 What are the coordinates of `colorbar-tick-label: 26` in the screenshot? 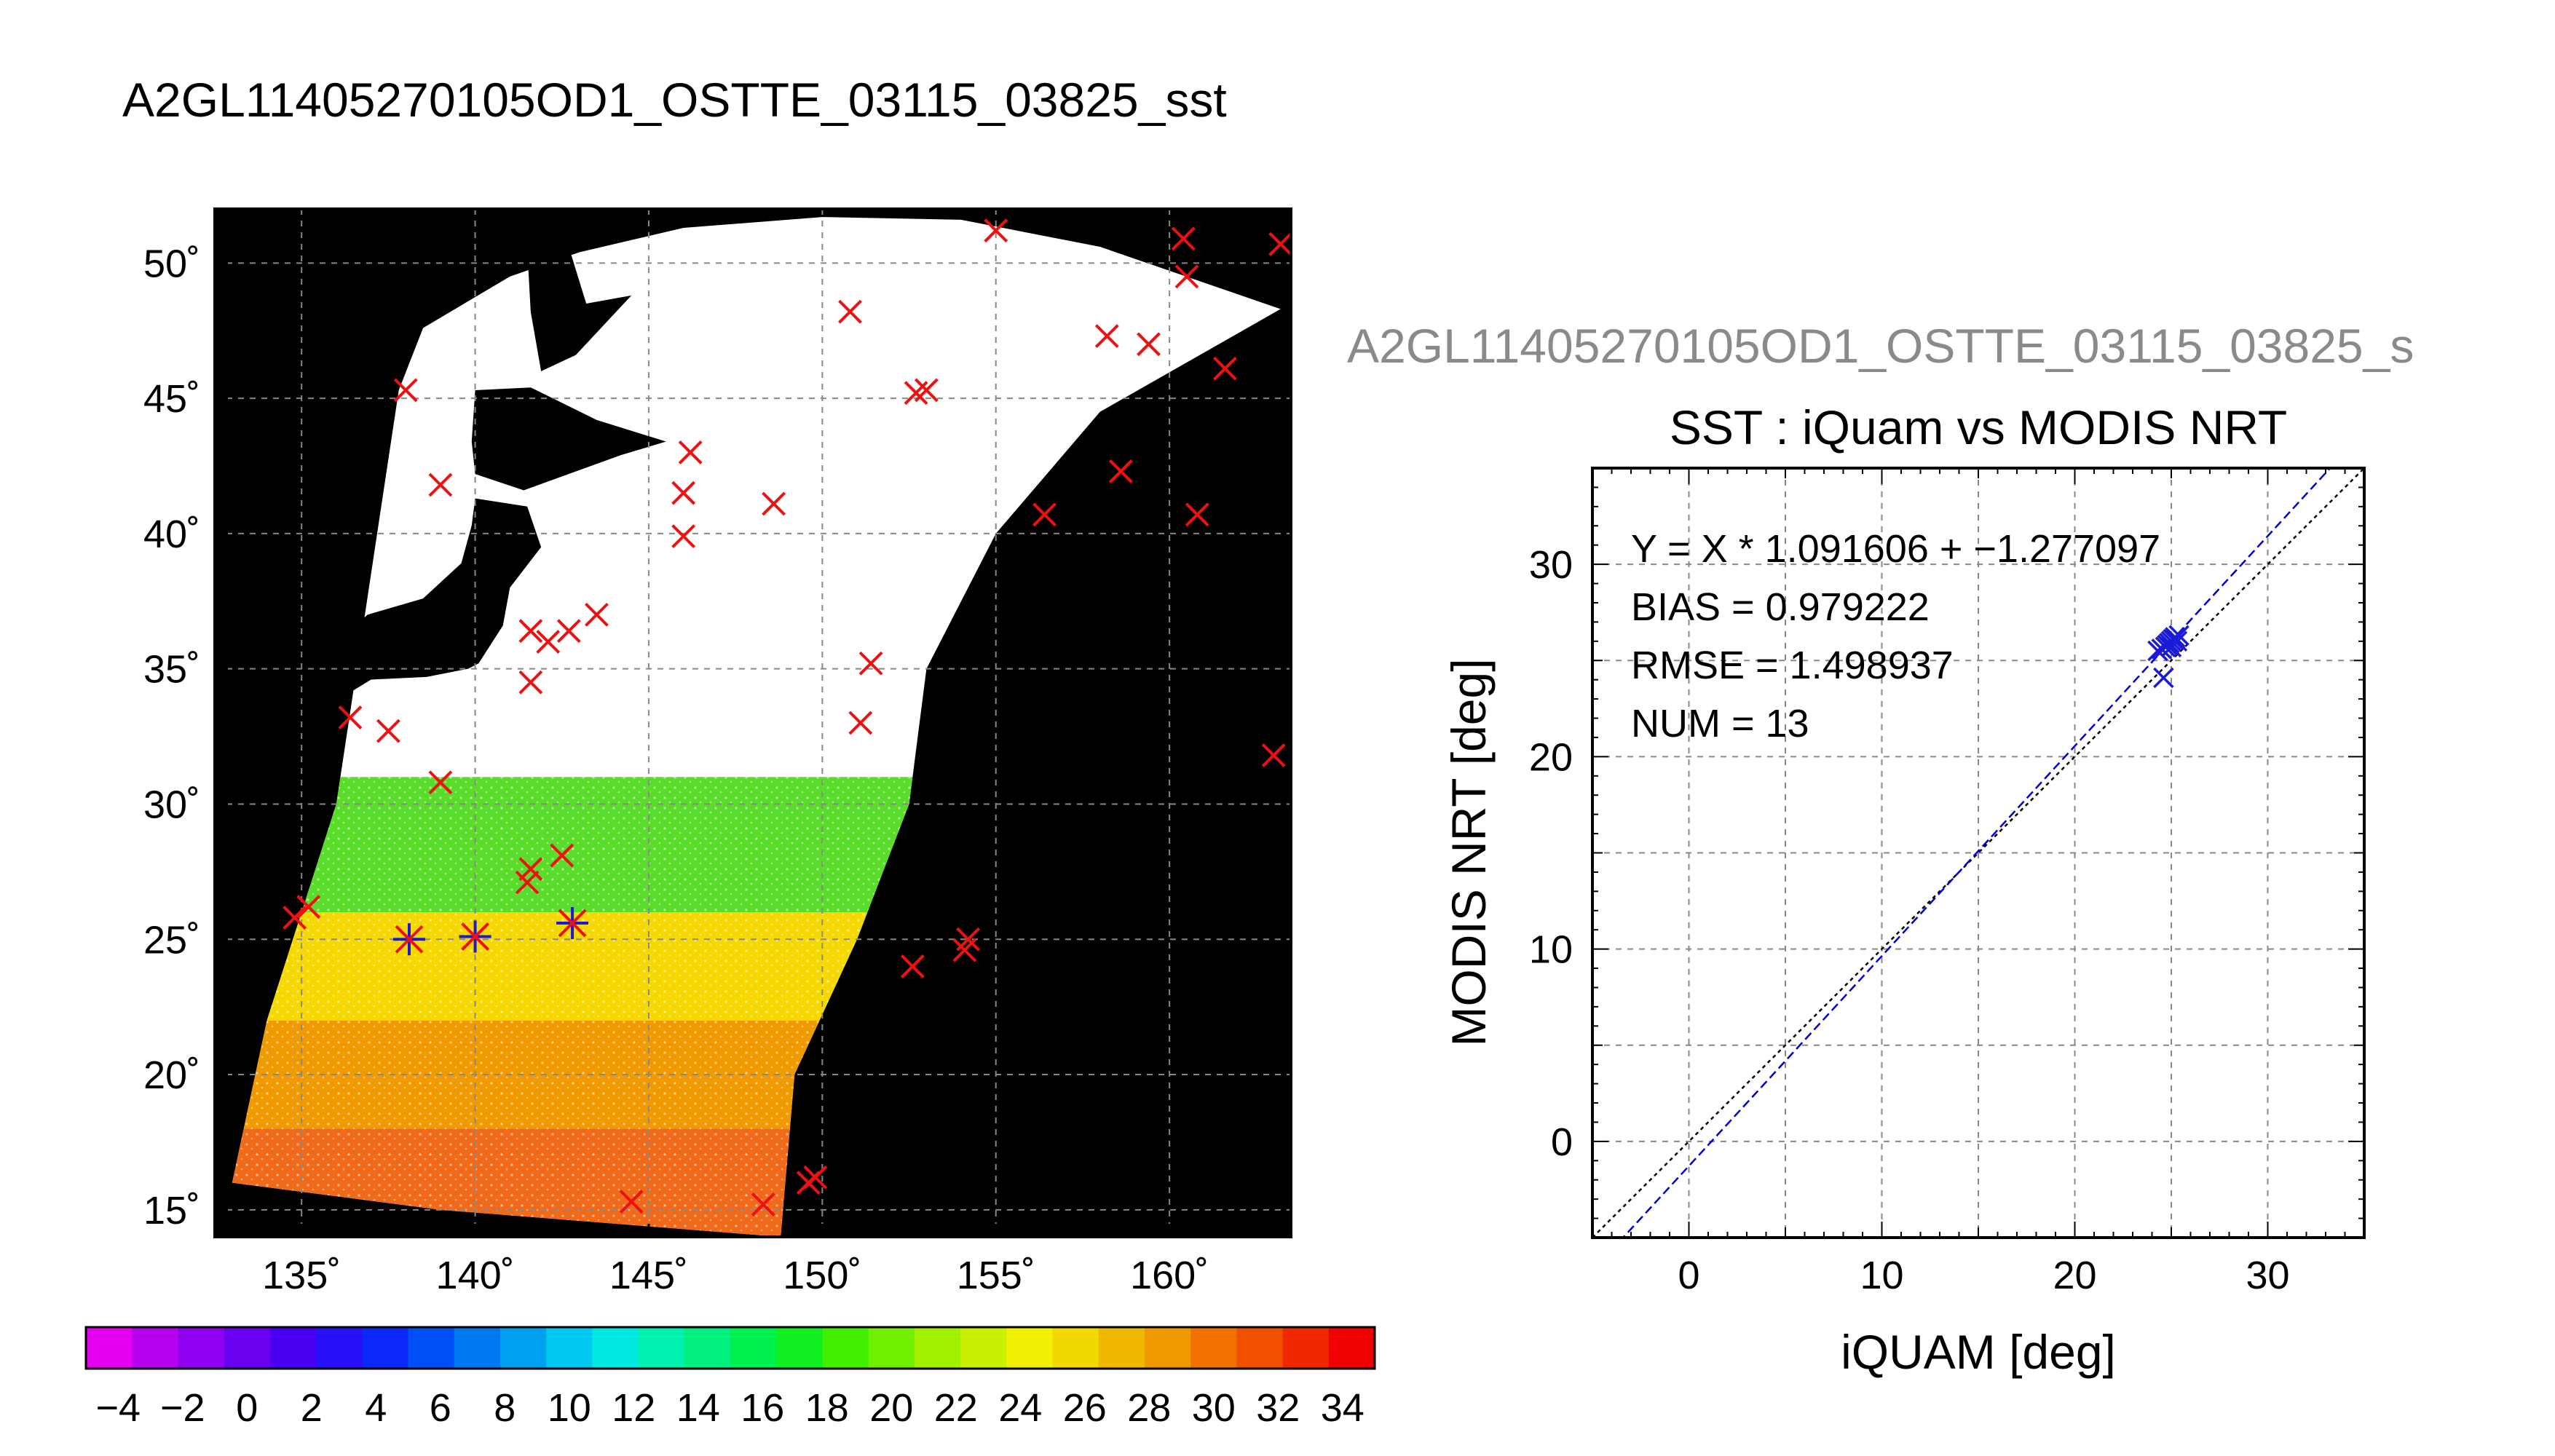 It's located at (1085, 1408).